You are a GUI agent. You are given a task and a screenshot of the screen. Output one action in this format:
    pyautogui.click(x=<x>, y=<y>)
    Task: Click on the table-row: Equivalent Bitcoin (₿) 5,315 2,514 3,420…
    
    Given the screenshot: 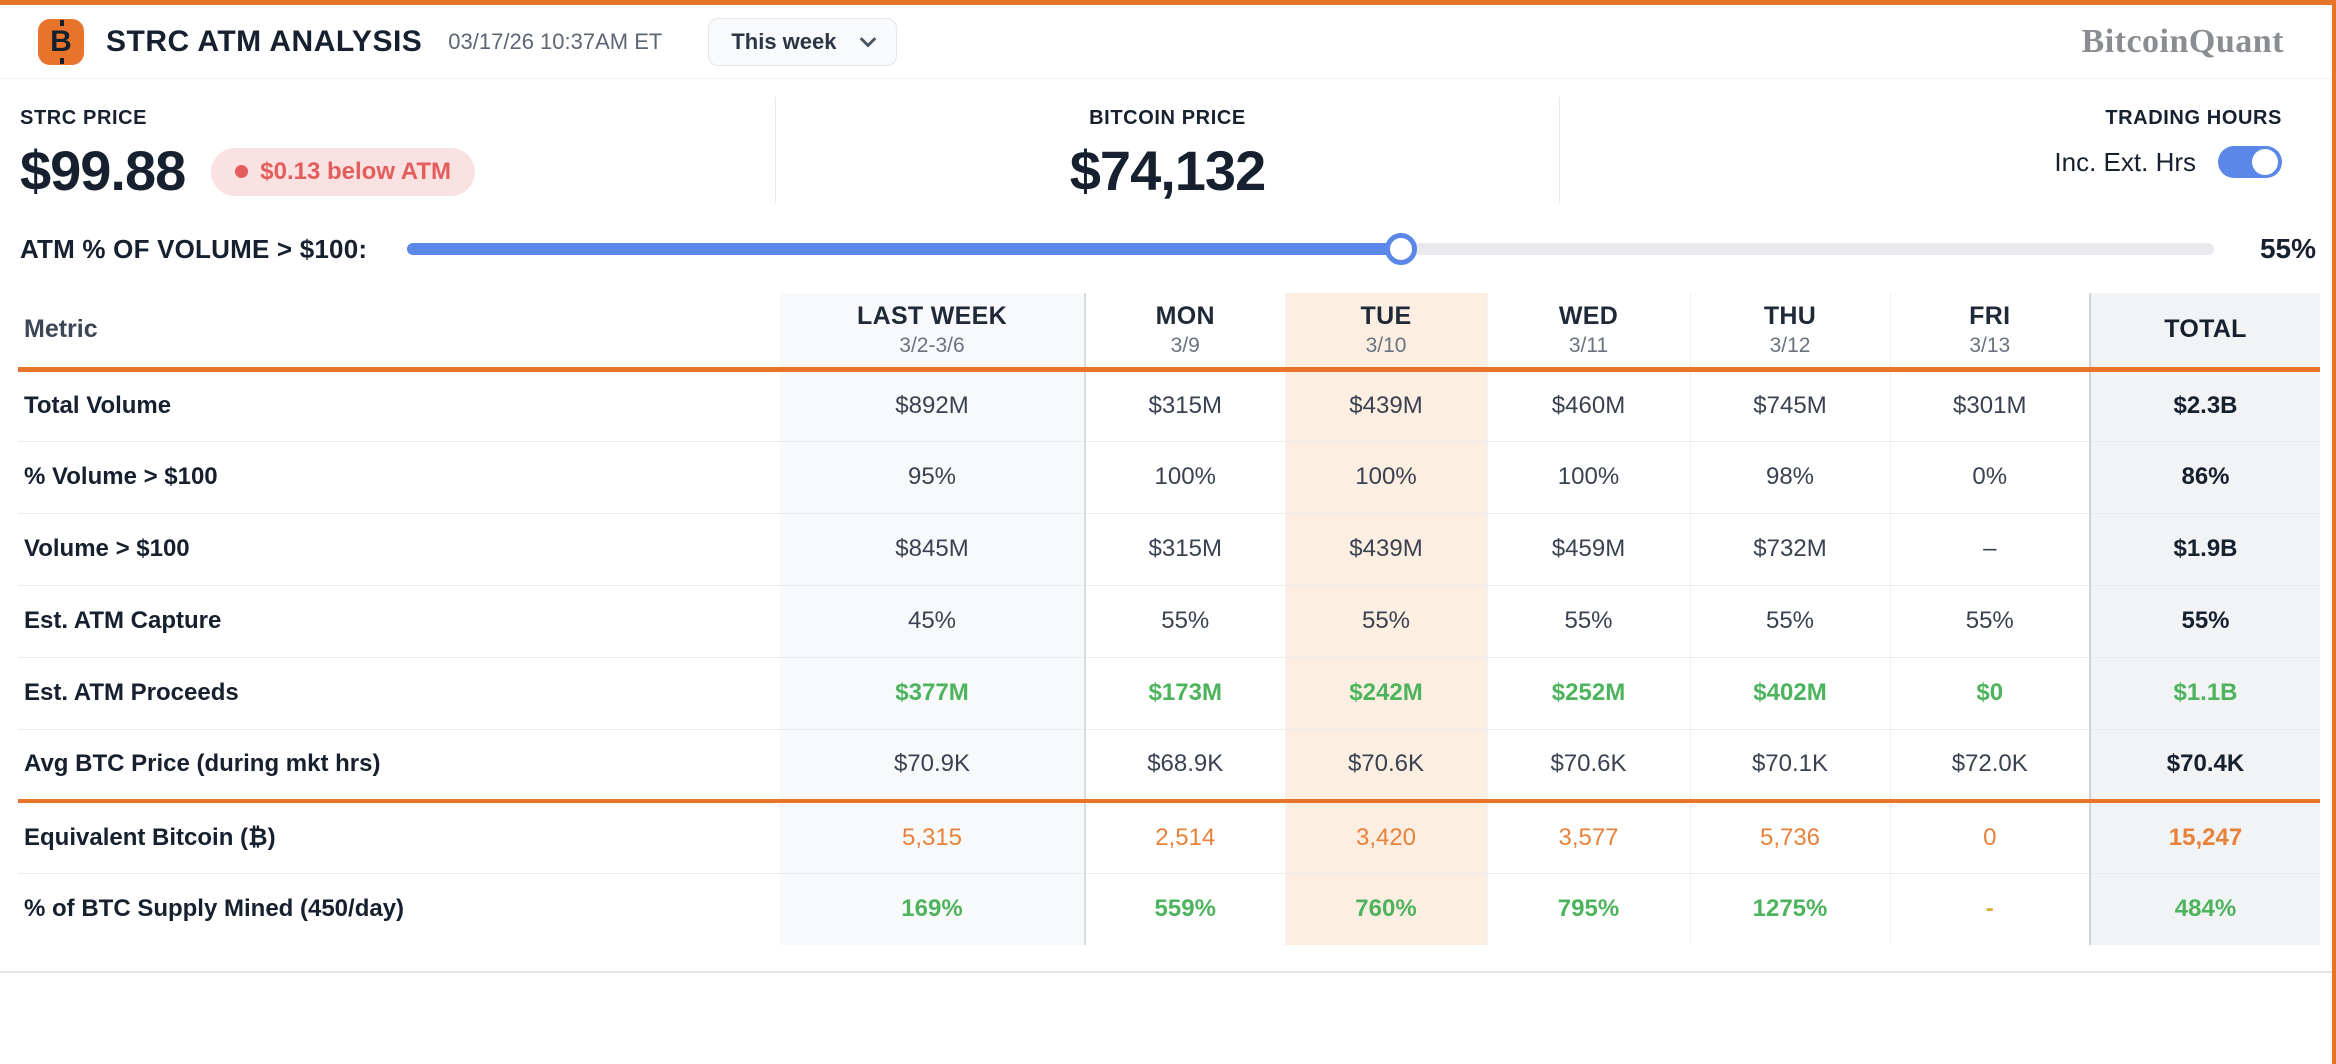 What is the action you would take?
    pyautogui.click(x=1169, y=836)
    